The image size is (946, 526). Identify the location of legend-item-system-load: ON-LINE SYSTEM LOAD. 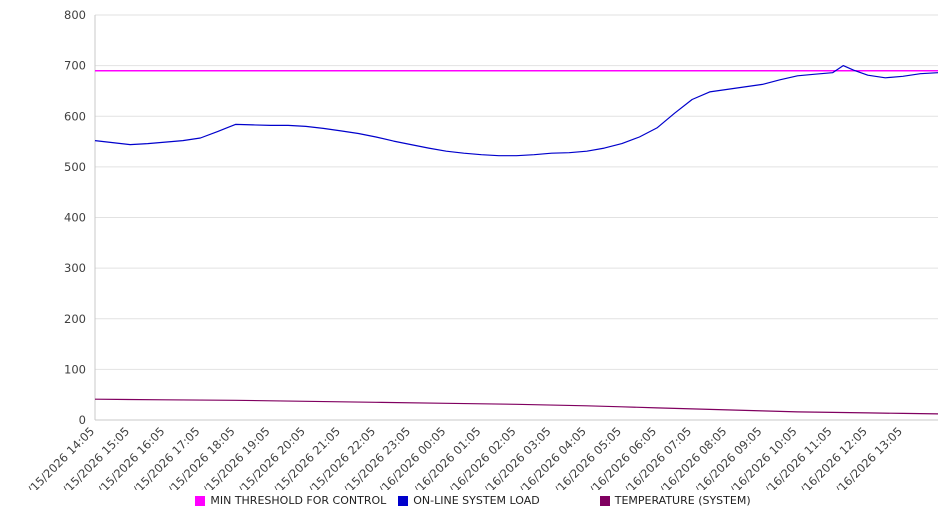
(469, 500).